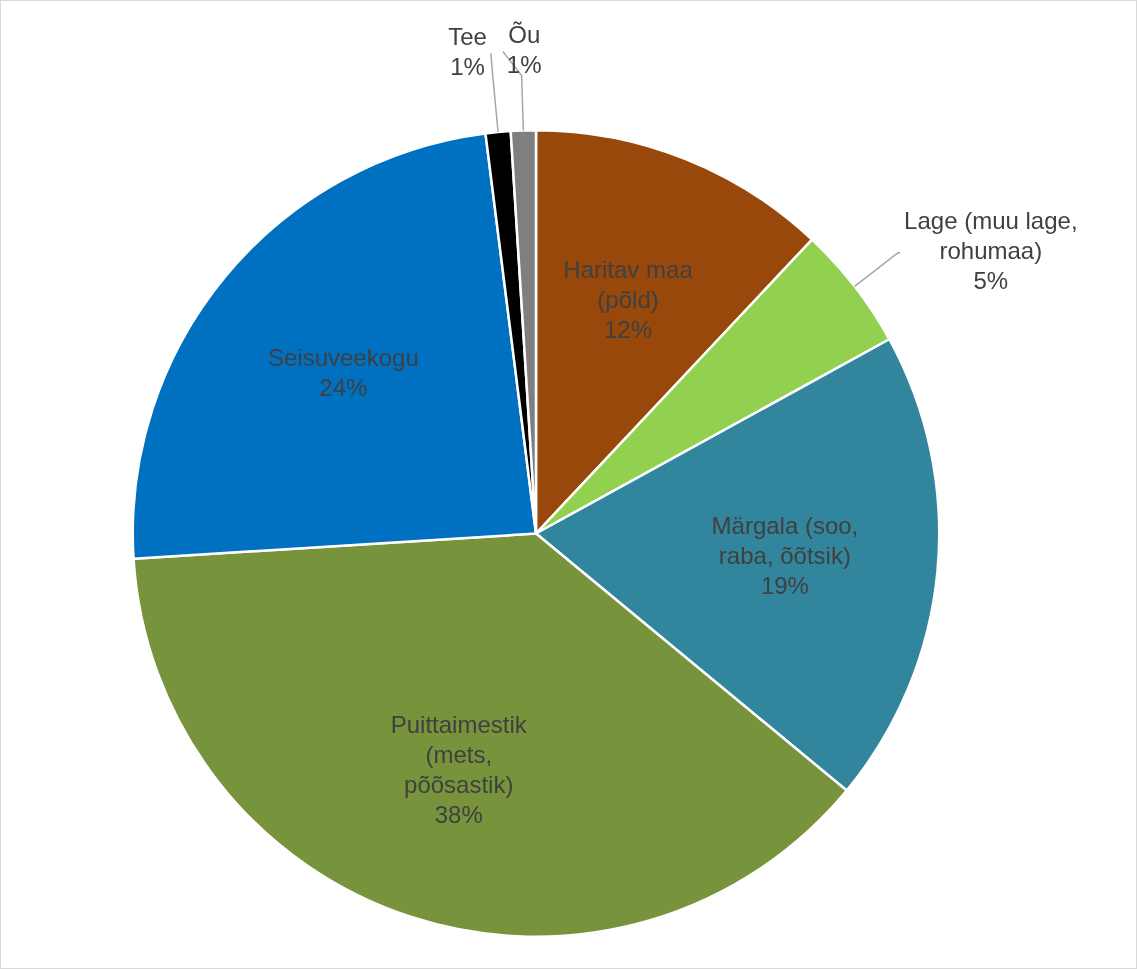 Image resolution: width=1137 pixels, height=969 pixels. Describe the element at coordinates (458, 814) in the screenshot. I see `data-label: 38%` at that location.